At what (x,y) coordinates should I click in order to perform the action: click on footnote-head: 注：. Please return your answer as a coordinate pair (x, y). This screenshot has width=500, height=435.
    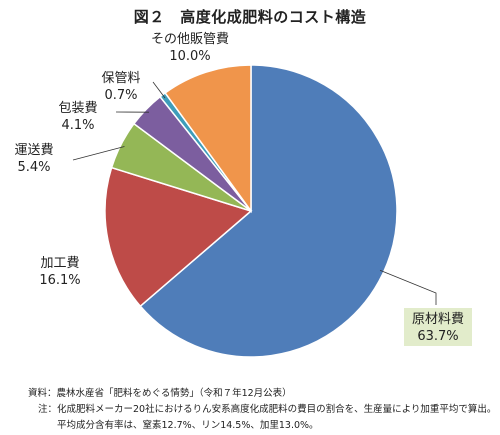
    Looking at the image, I should click on (48, 409).